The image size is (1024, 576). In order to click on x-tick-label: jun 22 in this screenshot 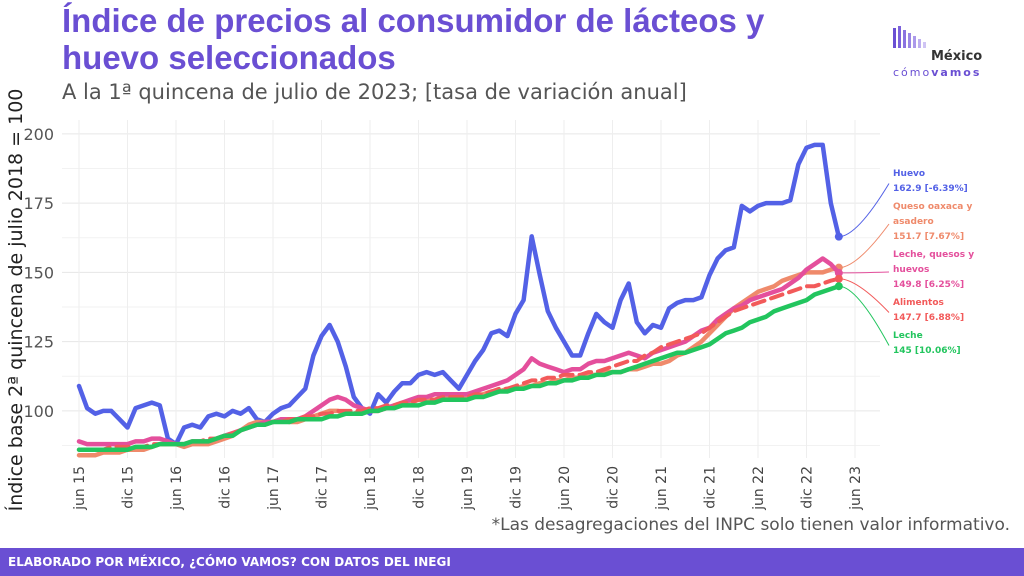, I will do `click(759, 488)`.